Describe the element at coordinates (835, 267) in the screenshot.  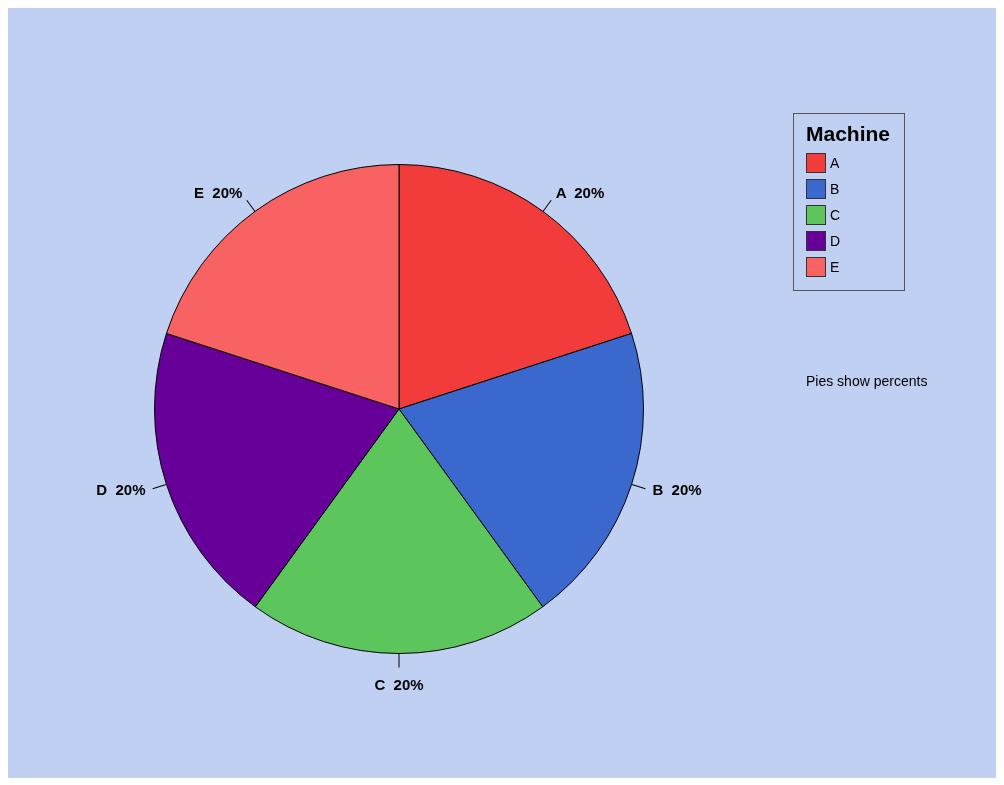
I see `legend-label: E` at that location.